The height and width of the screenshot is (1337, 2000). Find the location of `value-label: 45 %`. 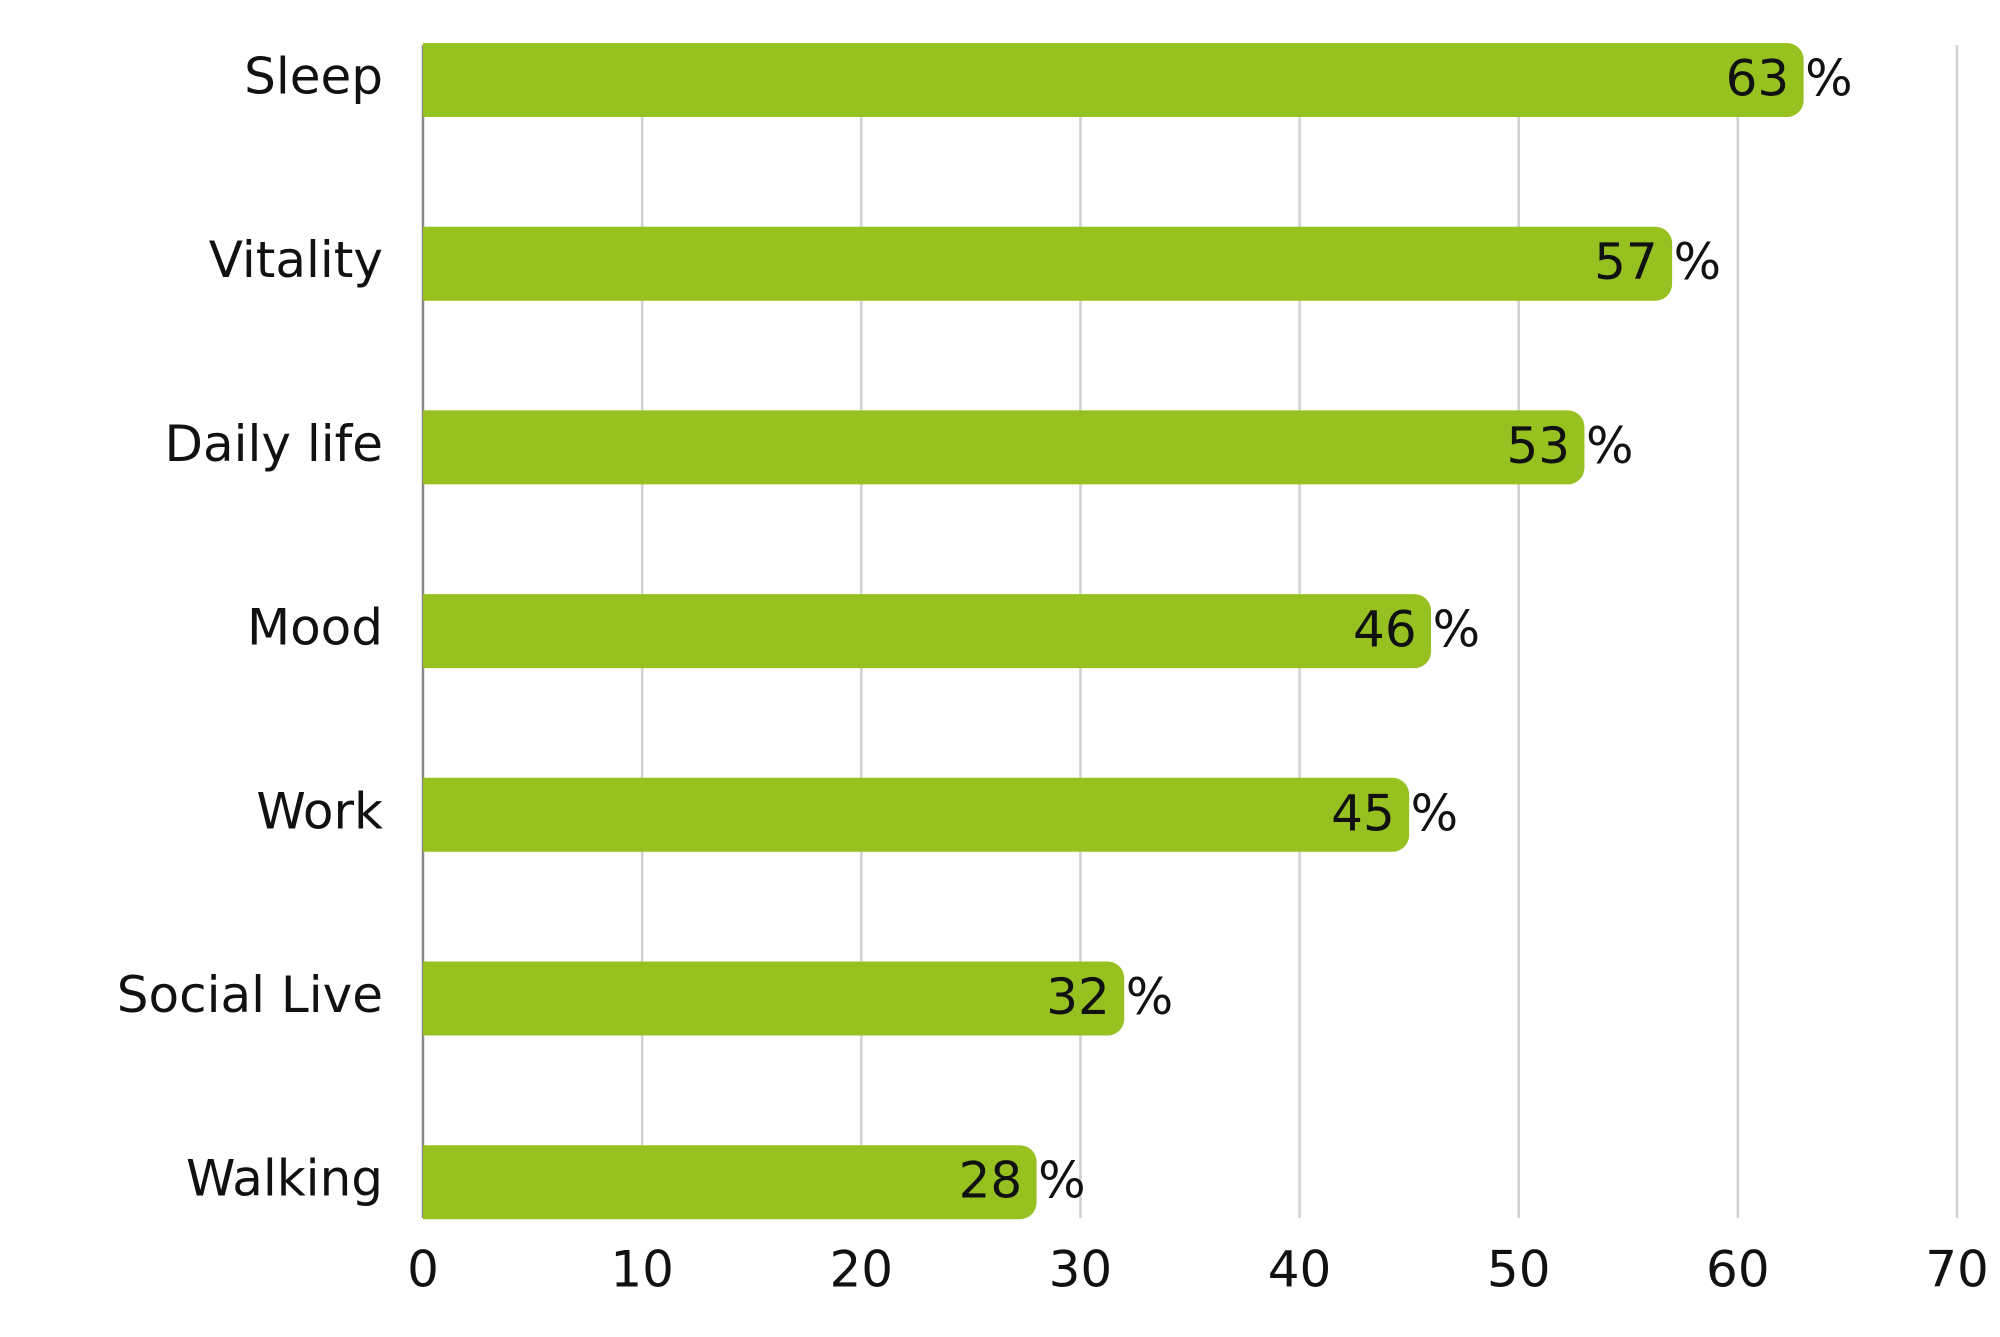

value-label: 45 % is located at coordinates (1394, 813).